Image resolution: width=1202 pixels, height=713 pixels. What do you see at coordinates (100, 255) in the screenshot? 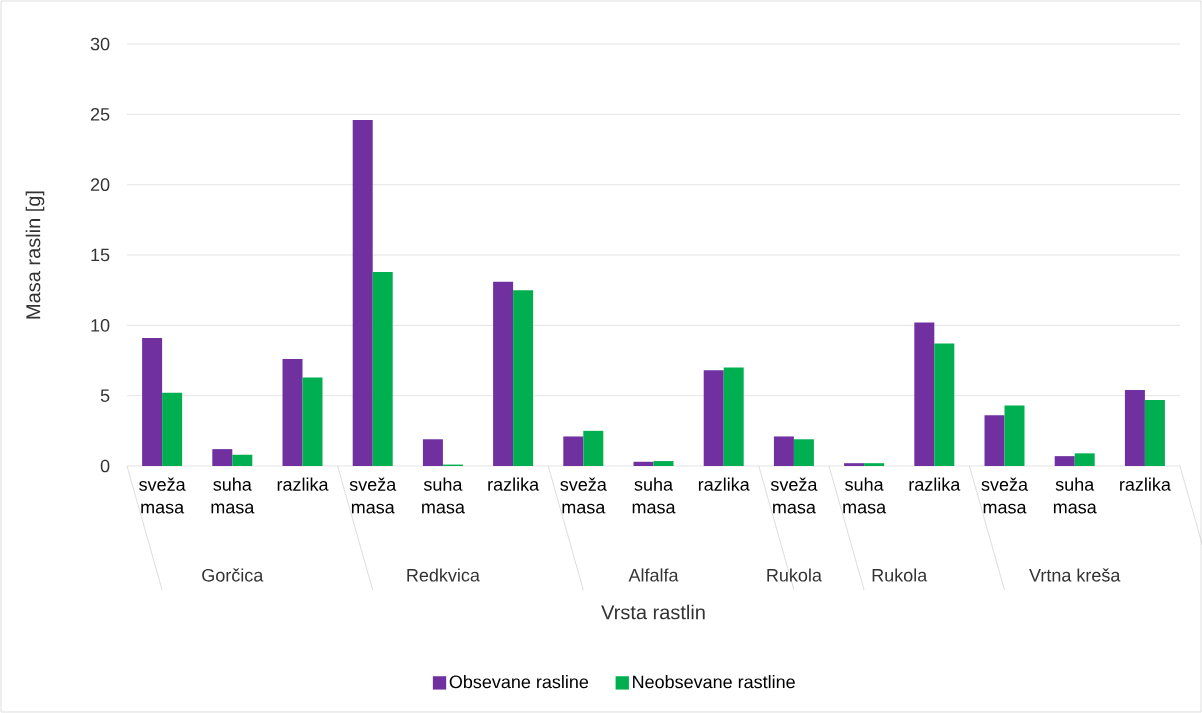
I see `y-tick-label: 15` at bounding box center [100, 255].